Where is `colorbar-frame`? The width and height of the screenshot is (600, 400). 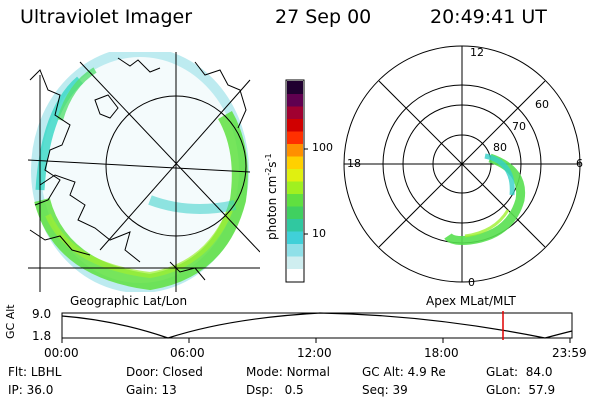
colorbar-frame is located at coordinates (295, 181).